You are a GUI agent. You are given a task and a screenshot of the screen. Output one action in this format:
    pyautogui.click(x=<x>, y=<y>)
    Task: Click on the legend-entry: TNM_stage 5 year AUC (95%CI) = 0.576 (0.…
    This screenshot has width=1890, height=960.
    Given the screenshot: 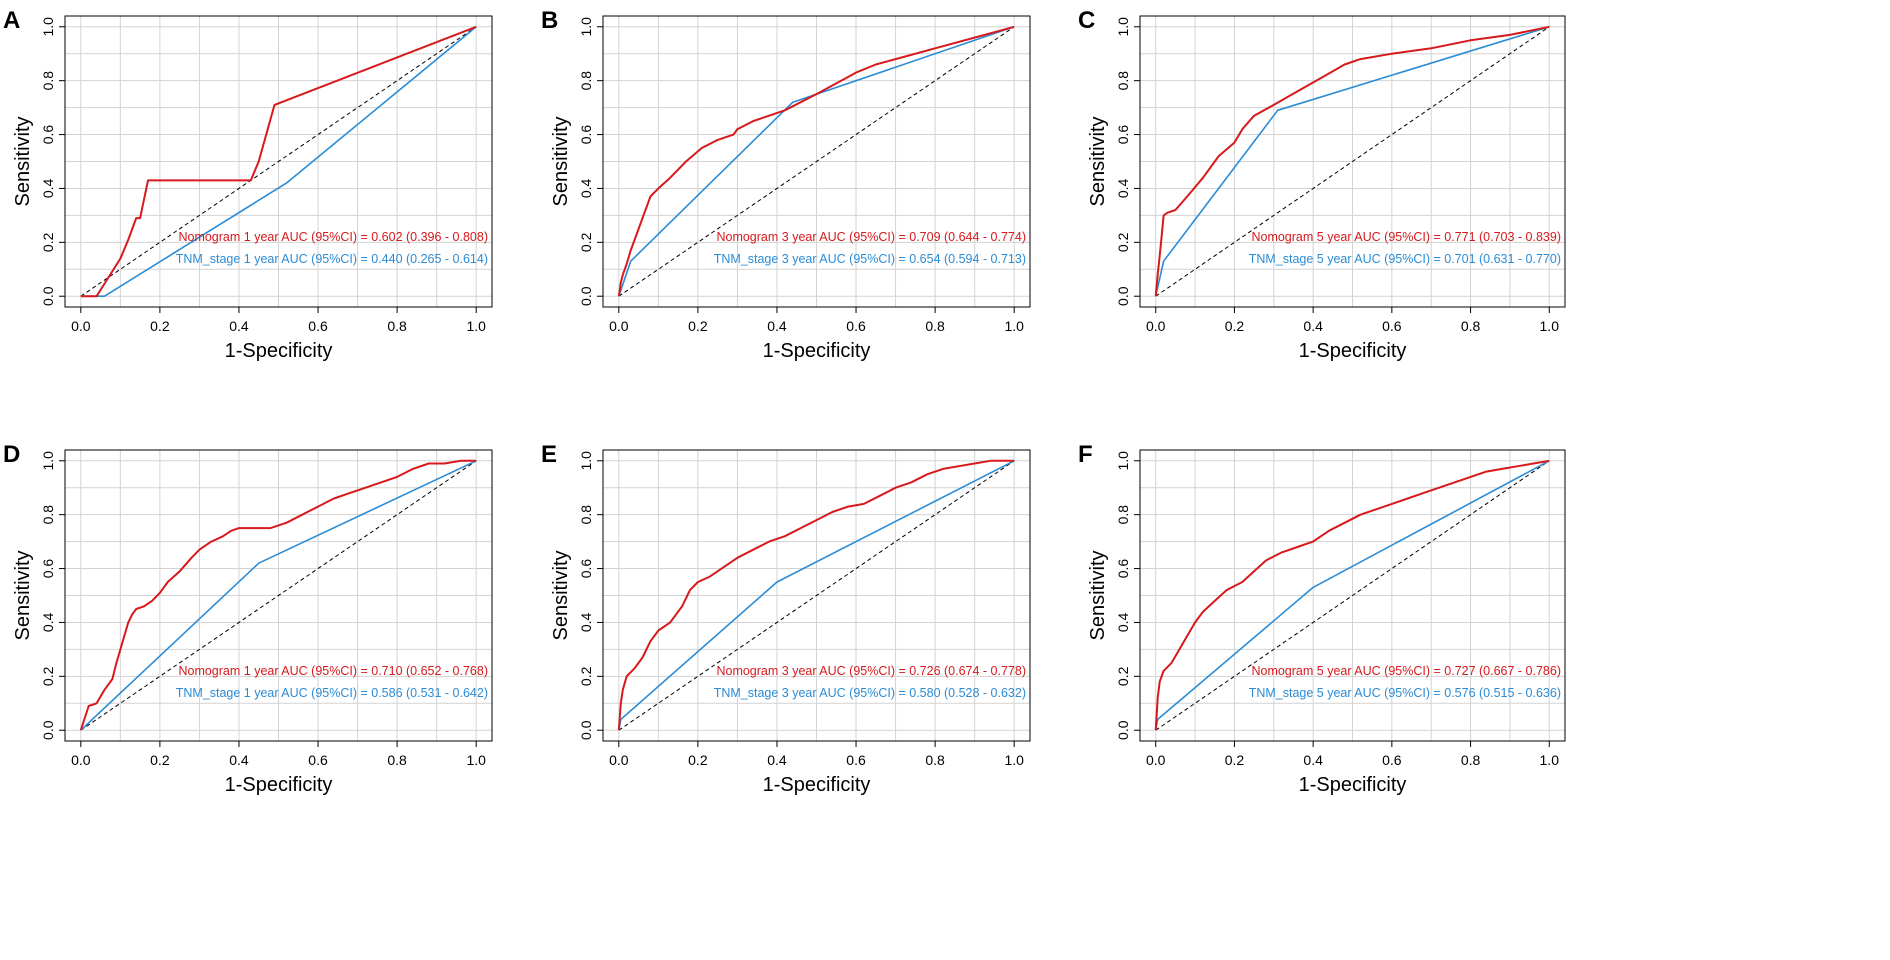 What is the action you would take?
    pyautogui.click(x=1405, y=693)
    